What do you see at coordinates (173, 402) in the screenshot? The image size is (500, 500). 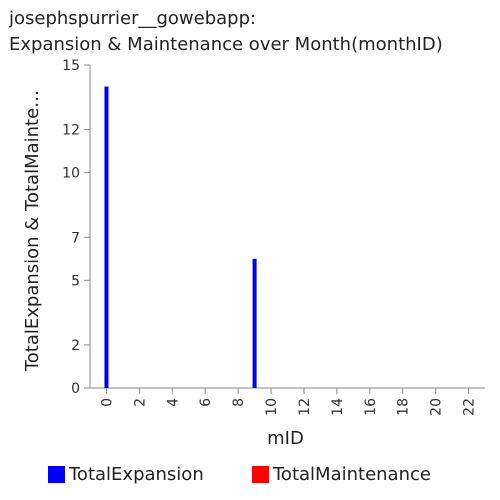 I see `x-tick-label: 4` at bounding box center [173, 402].